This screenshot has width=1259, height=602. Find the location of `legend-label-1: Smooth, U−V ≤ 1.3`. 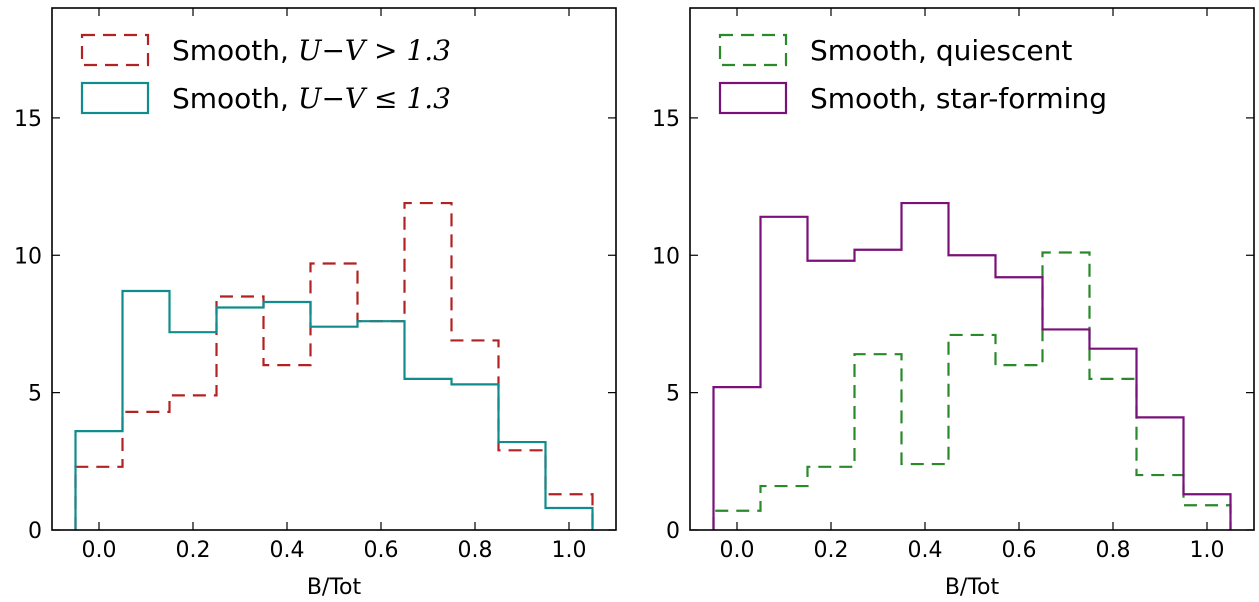

legend-label-1: Smooth, U−V ≤ 1.3 is located at coordinates (311, 98).